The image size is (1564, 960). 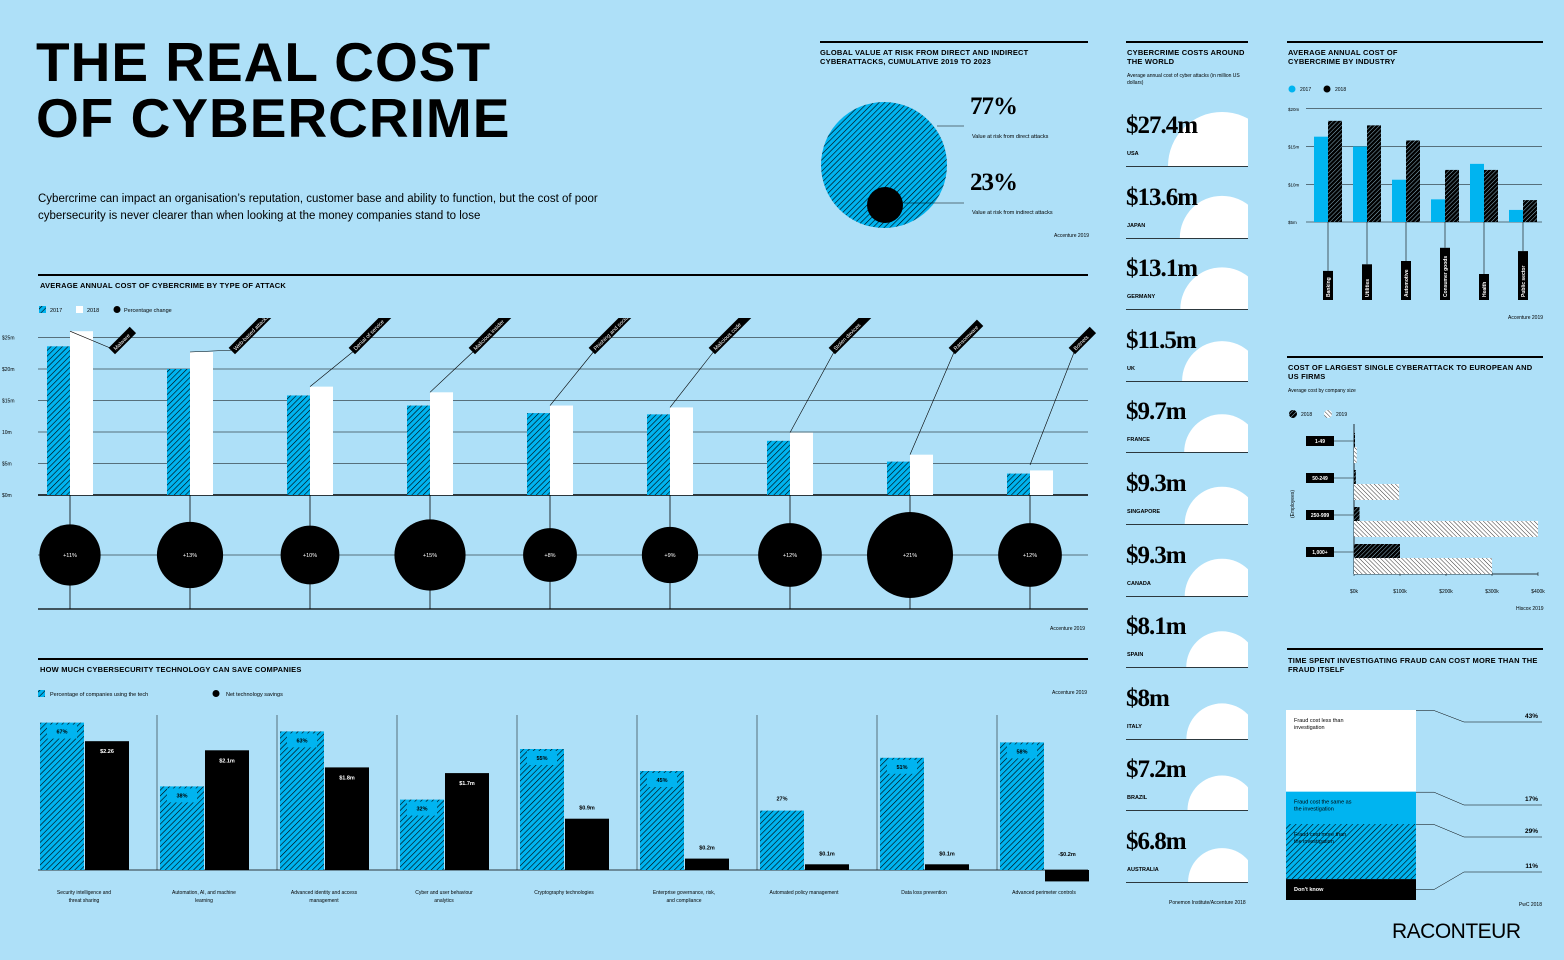 I want to click on country-name: SPAIN, so click(x=1135, y=655).